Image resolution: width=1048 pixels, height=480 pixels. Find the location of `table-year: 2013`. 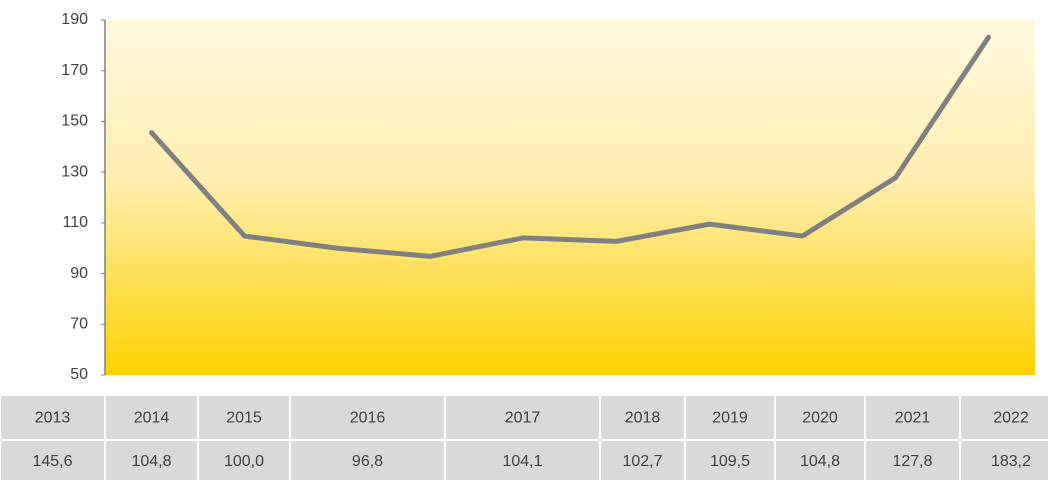

table-year: 2013 is located at coordinates (53, 418).